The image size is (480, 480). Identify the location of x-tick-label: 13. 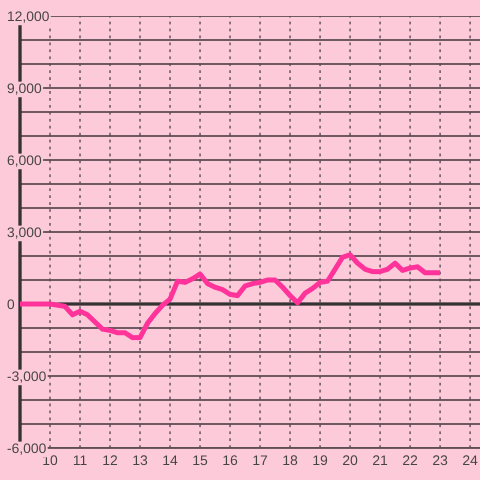
(140, 460).